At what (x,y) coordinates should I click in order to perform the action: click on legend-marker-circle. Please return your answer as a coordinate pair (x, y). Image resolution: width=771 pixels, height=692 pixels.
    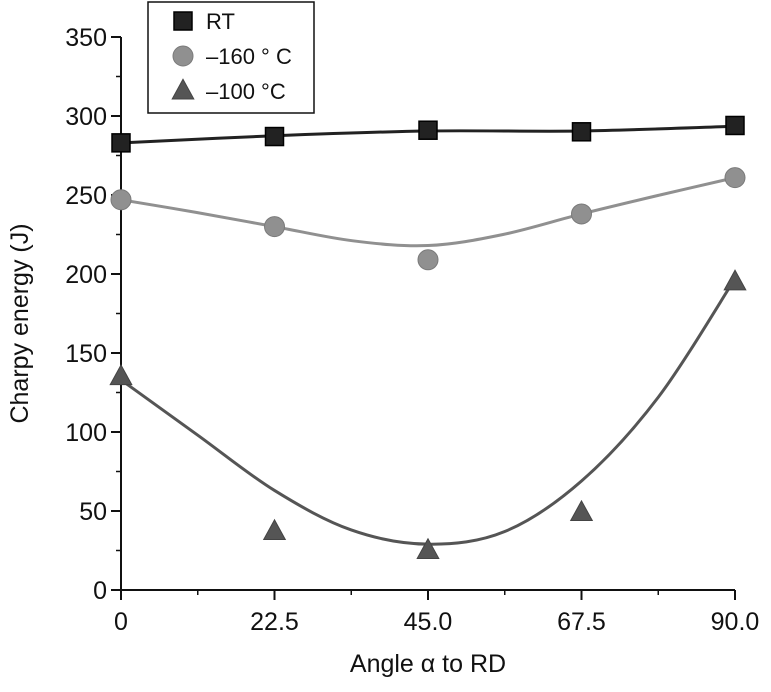
    Looking at the image, I should click on (183, 56).